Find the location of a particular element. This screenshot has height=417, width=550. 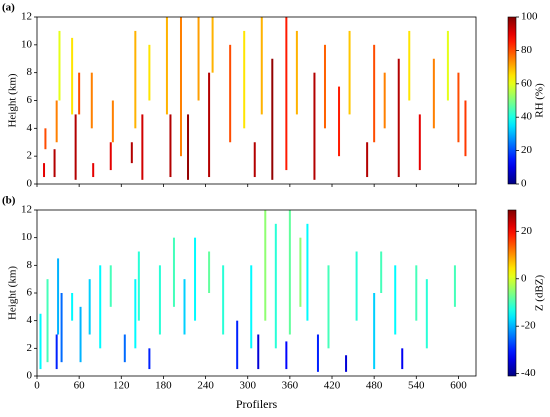

x-tick-label: 600 is located at coordinates (458, 386).